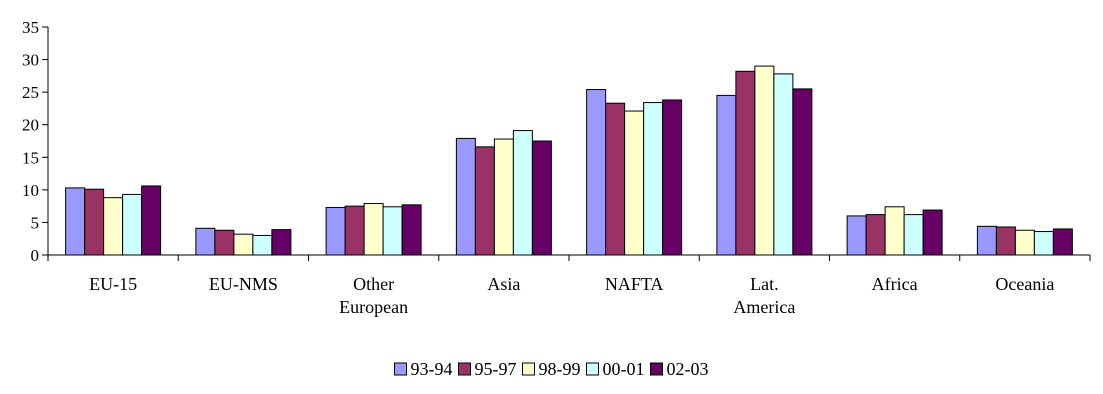 Image resolution: width=1103 pixels, height=394 pixels. What do you see at coordinates (243, 244) in the screenshot?
I see `bar-98-99-EU-NMS` at bounding box center [243, 244].